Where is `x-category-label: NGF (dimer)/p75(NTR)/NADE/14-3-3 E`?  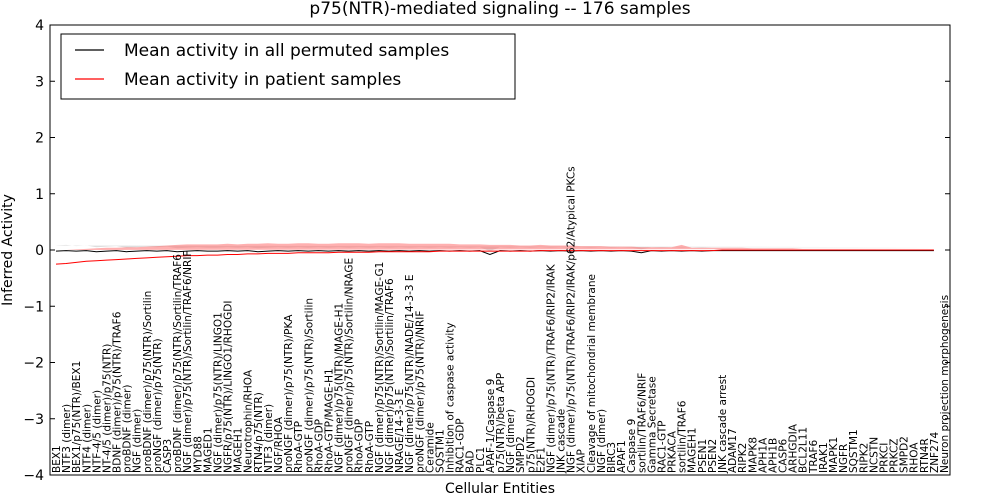 x-category-label: NGF (dimer)/p75(NTR)/NADE/14-3-3 E is located at coordinates (410, 373).